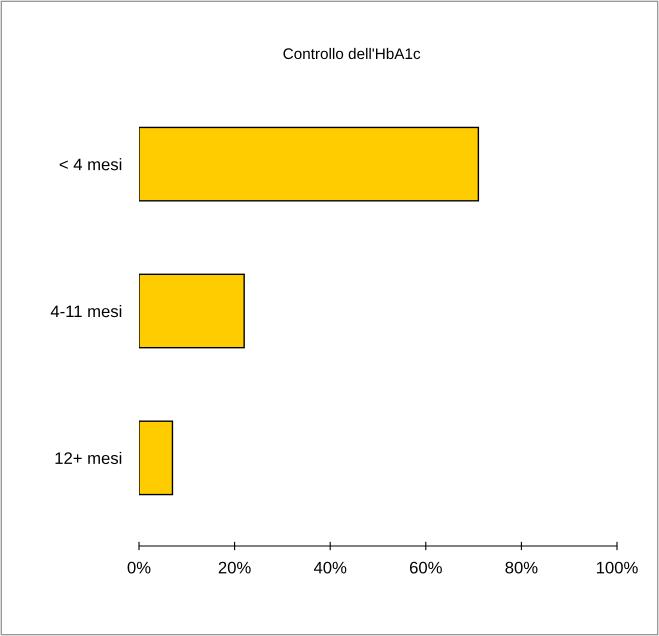  I want to click on y-tick-label: < 4 mesi, so click(91, 164).